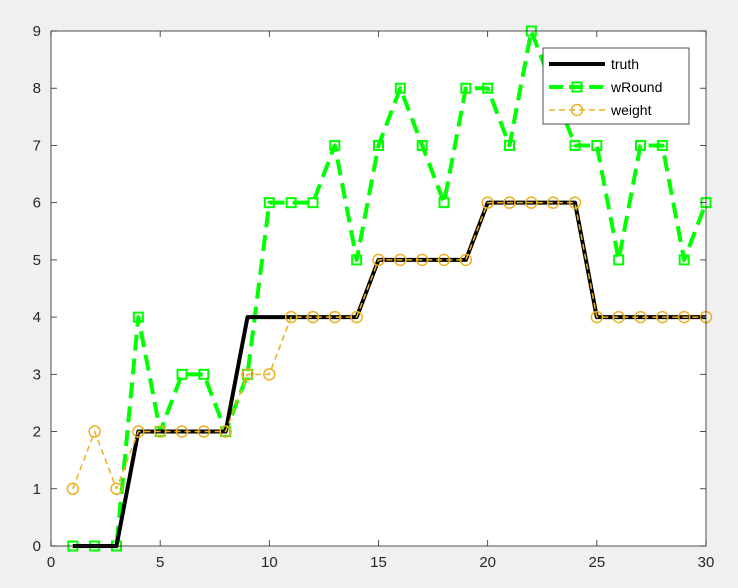 This screenshot has height=588, width=738. I want to click on x-tick-label: 20, so click(487, 562).